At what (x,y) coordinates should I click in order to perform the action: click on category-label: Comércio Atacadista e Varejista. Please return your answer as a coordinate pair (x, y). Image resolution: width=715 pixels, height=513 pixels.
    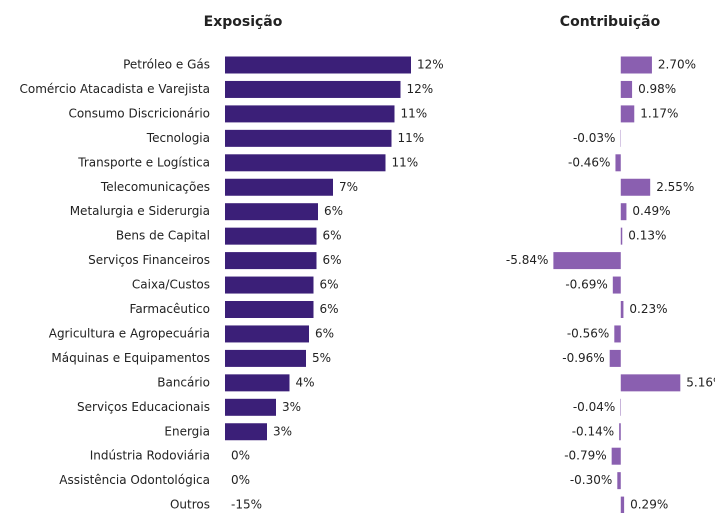
    Looking at the image, I should click on (115, 89).